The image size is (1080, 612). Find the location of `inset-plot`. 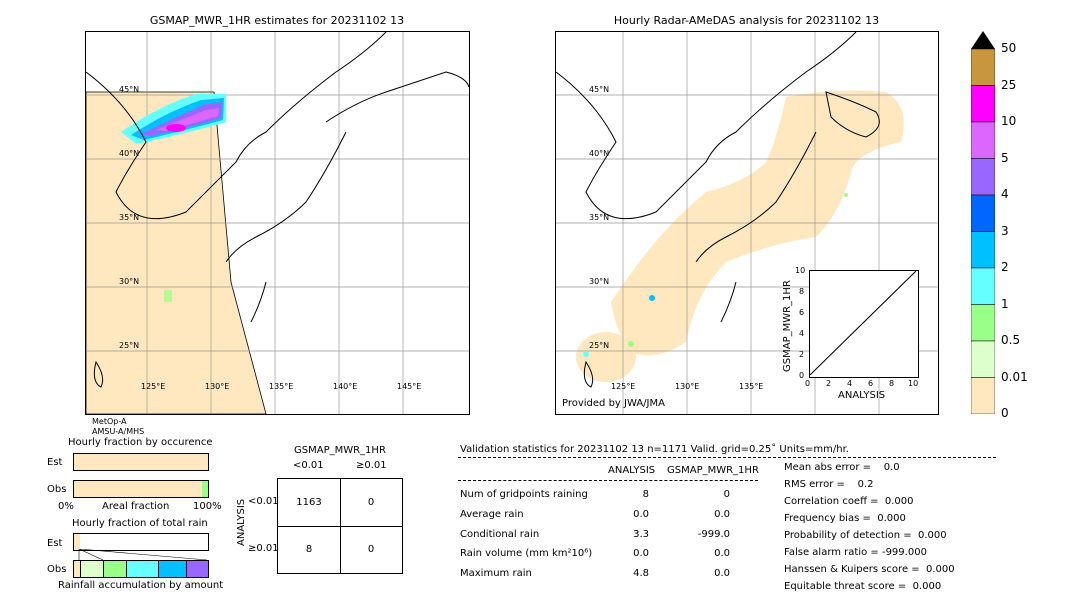

inset-plot is located at coordinates (864, 324).